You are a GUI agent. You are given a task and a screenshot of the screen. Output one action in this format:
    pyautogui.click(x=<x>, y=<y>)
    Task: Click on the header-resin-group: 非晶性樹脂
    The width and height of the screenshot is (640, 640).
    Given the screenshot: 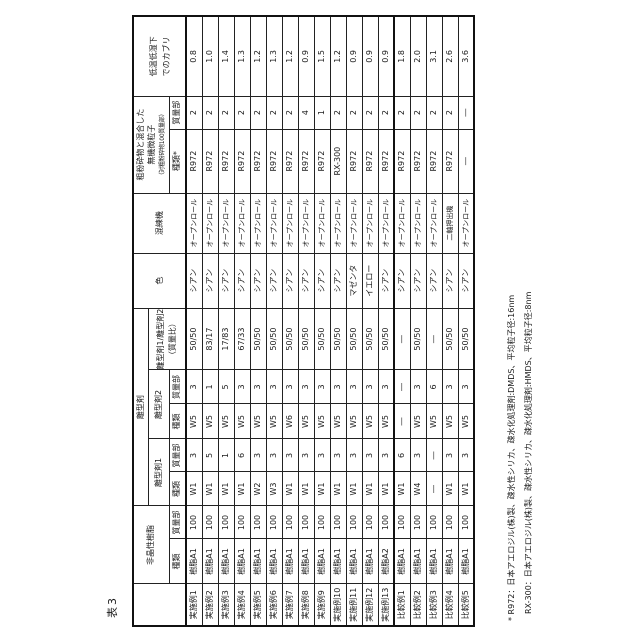 What is the action you would take?
    pyautogui.click(x=151, y=545)
    